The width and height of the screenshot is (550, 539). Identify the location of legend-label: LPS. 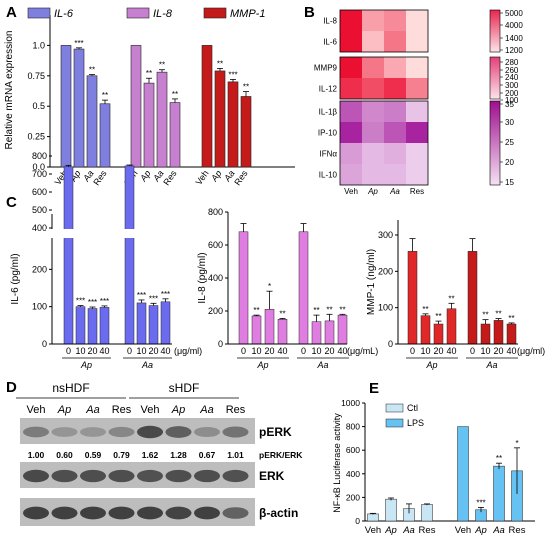
(415, 423).